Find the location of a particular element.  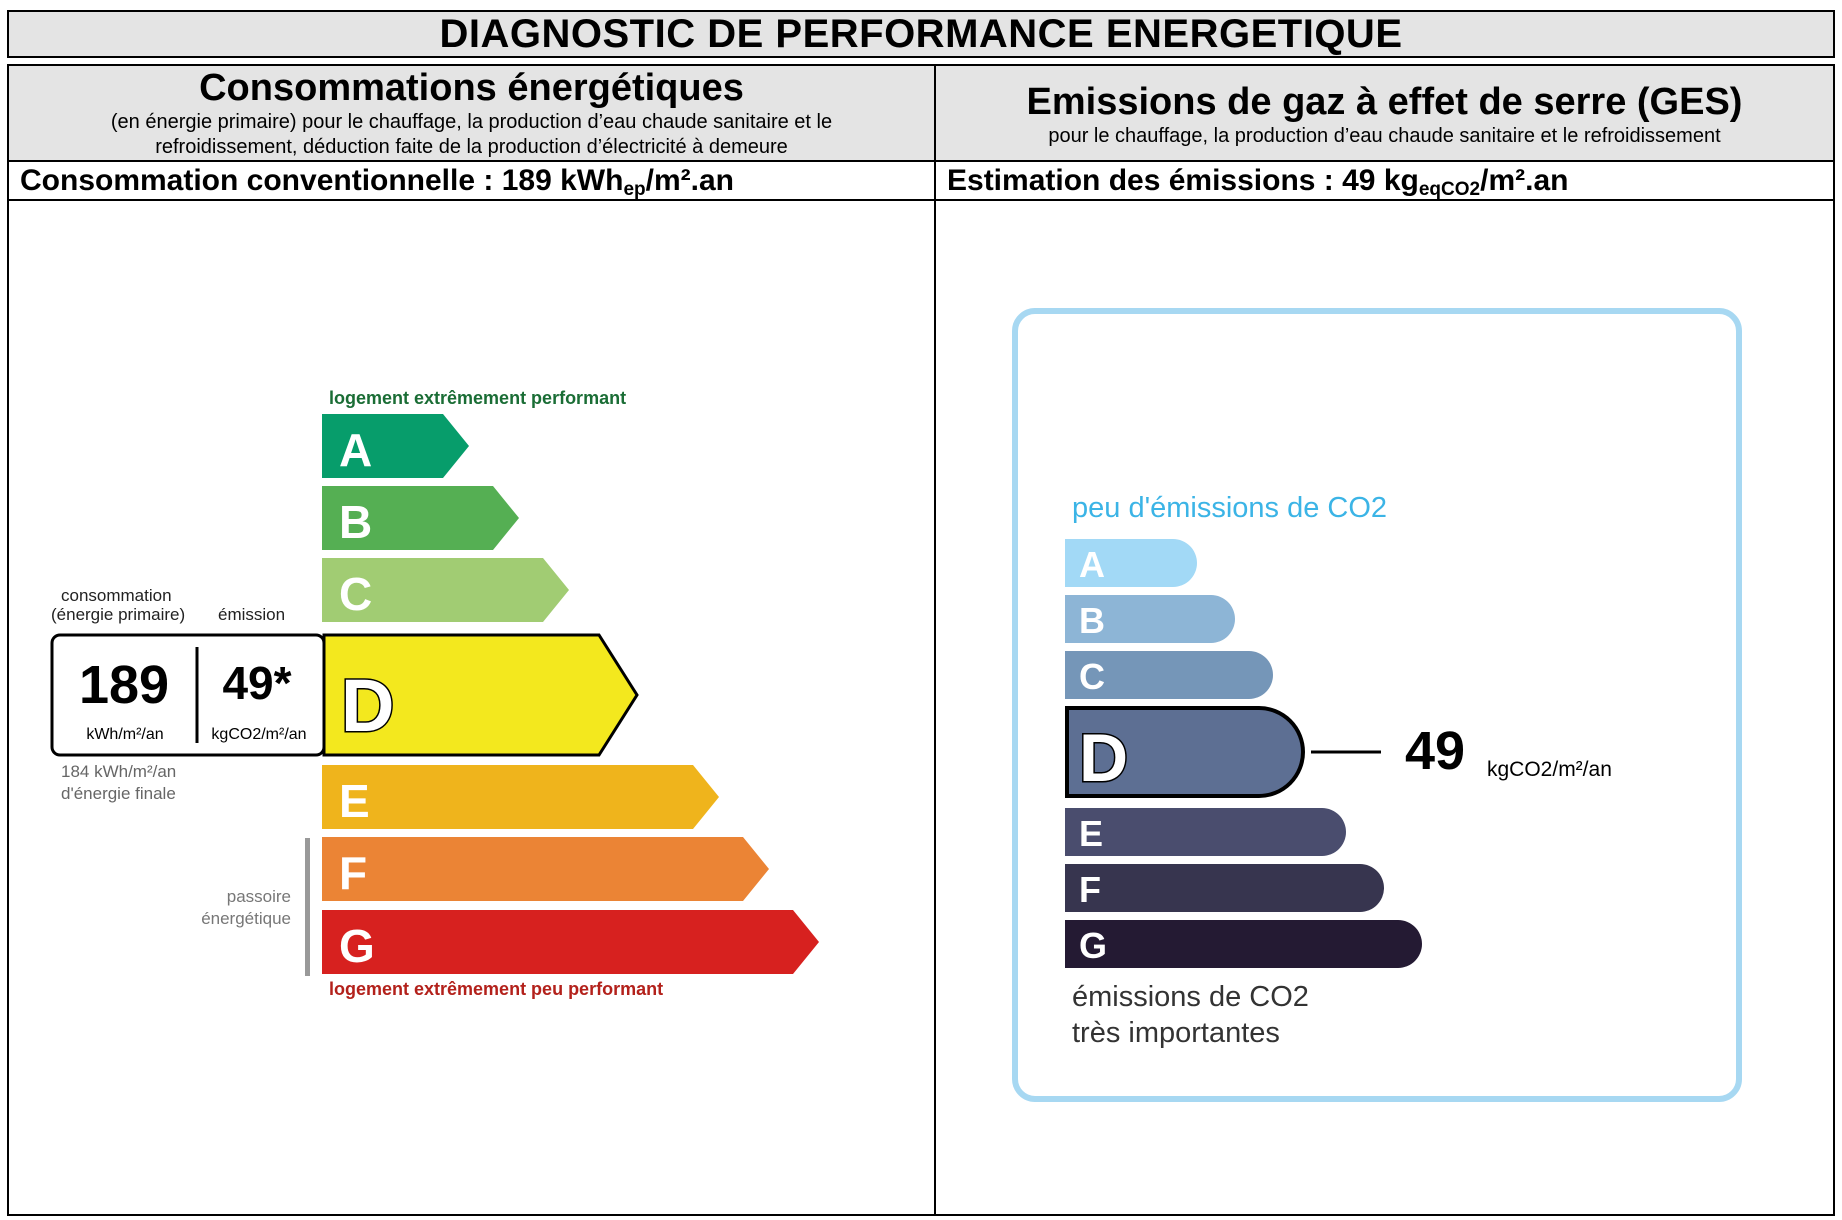

summary-divider is located at coordinates (921, 200).